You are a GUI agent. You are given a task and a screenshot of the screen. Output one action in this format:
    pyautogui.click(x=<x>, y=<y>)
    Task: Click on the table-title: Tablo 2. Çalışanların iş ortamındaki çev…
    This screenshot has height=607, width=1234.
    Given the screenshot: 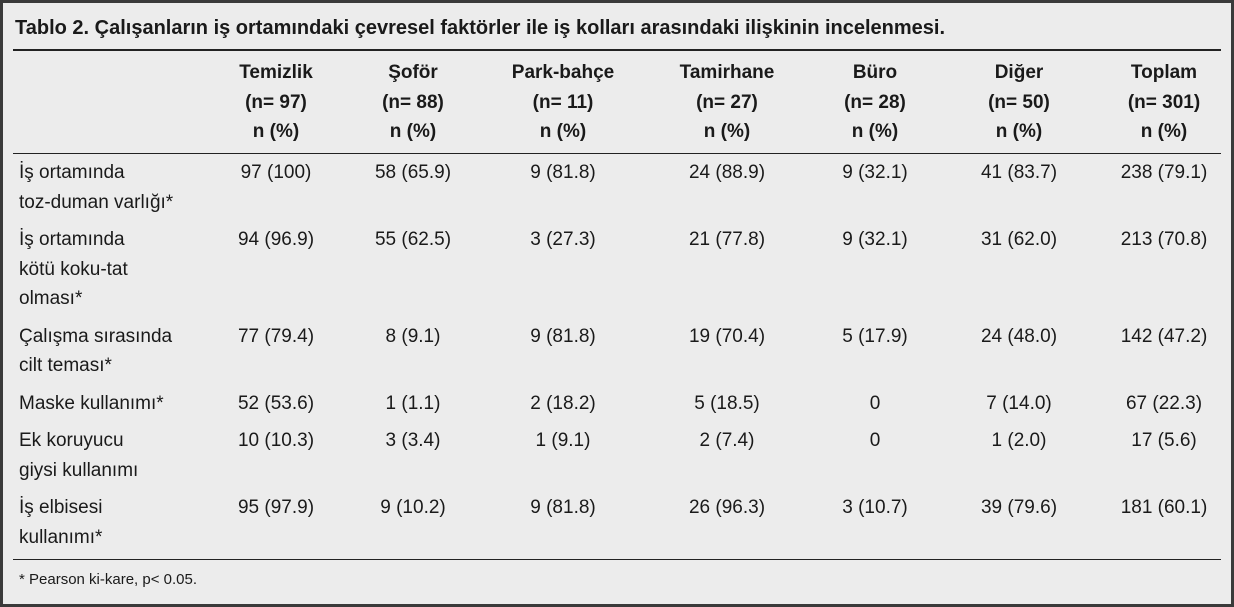 What is the action you would take?
    pyautogui.click(x=480, y=28)
    